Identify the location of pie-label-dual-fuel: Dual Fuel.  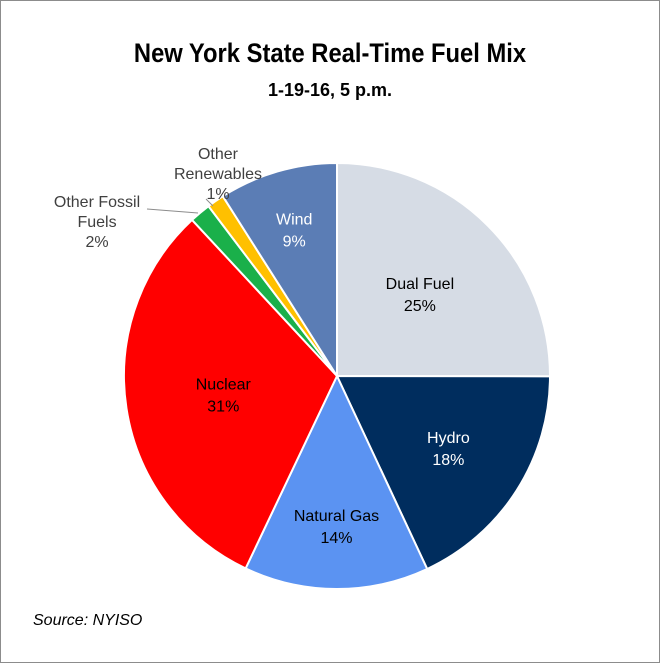
(420, 284).